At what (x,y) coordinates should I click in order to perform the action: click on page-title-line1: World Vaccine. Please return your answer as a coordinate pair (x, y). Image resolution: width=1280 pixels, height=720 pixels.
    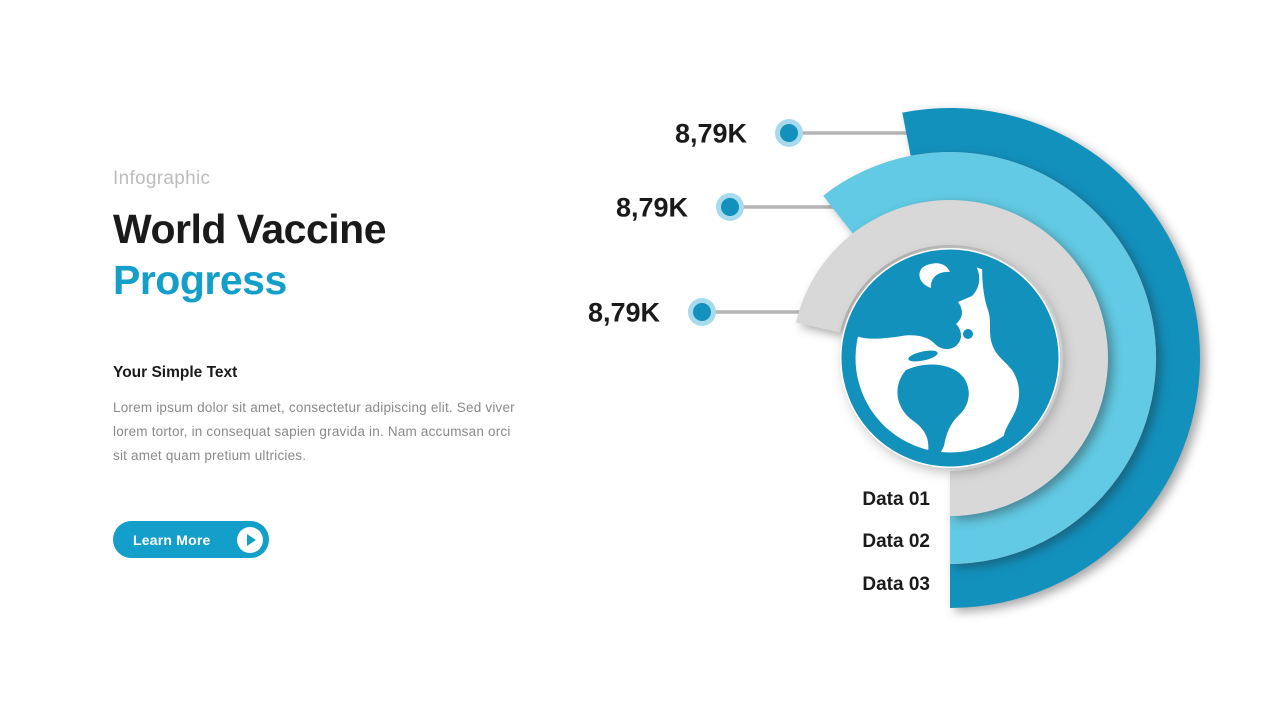
    Looking at the image, I should click on (250, 229).